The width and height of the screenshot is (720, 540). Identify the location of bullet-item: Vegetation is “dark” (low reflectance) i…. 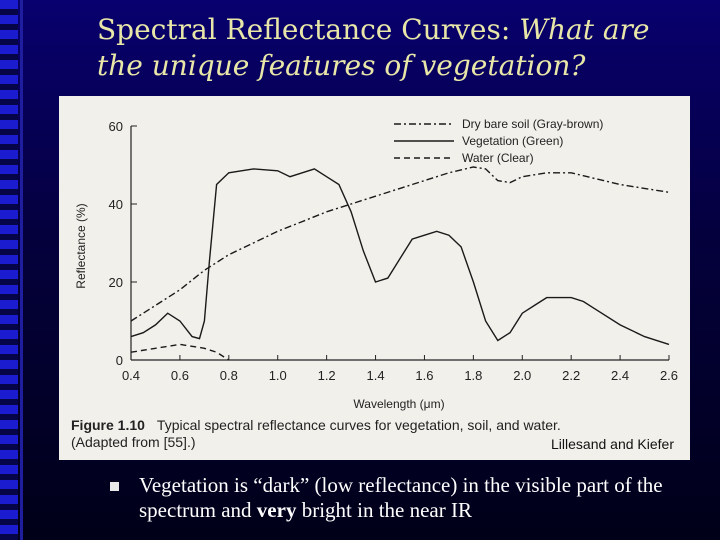
(390, 498).